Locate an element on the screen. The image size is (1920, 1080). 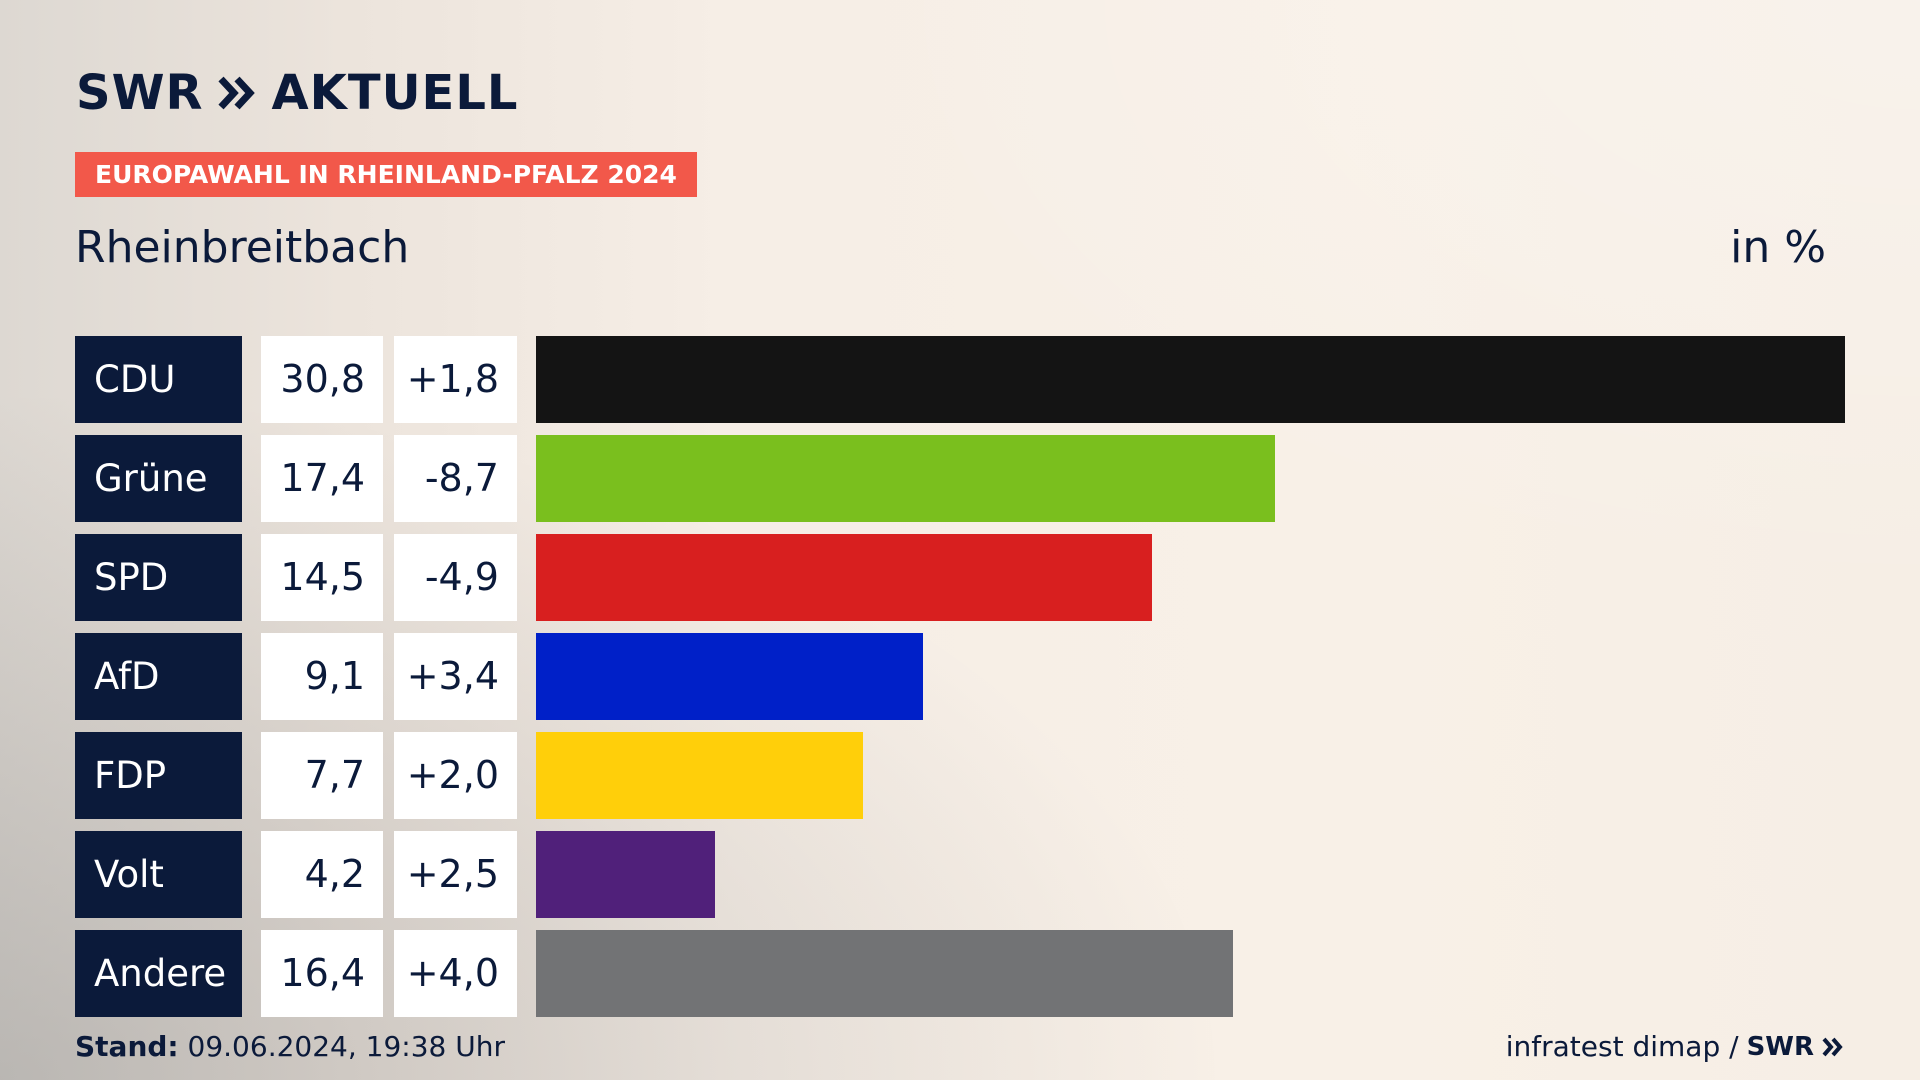
table-row: Volt 4,2 +2,5 is located at coordinates (960, 874).